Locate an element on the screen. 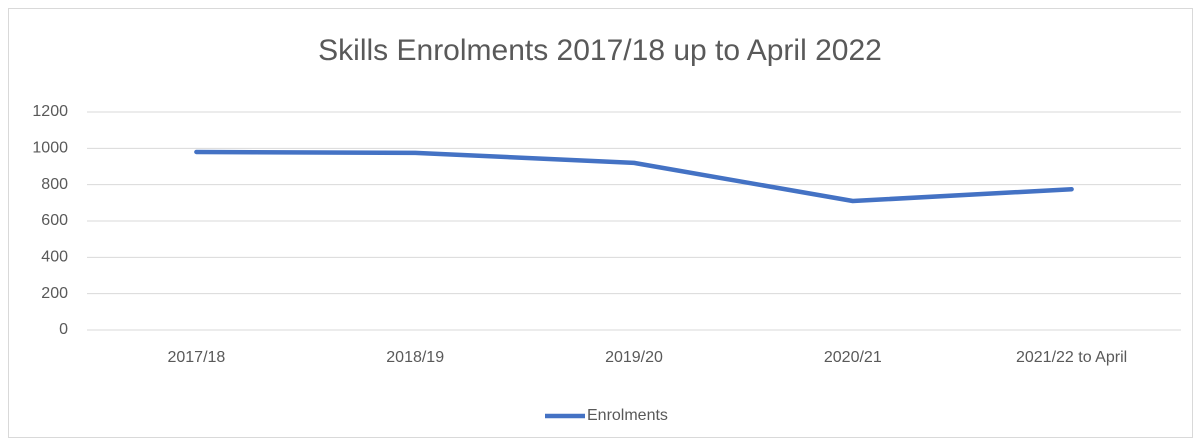  x-tick-label: 2021/22 to April is located at coordinates (1071, 357).